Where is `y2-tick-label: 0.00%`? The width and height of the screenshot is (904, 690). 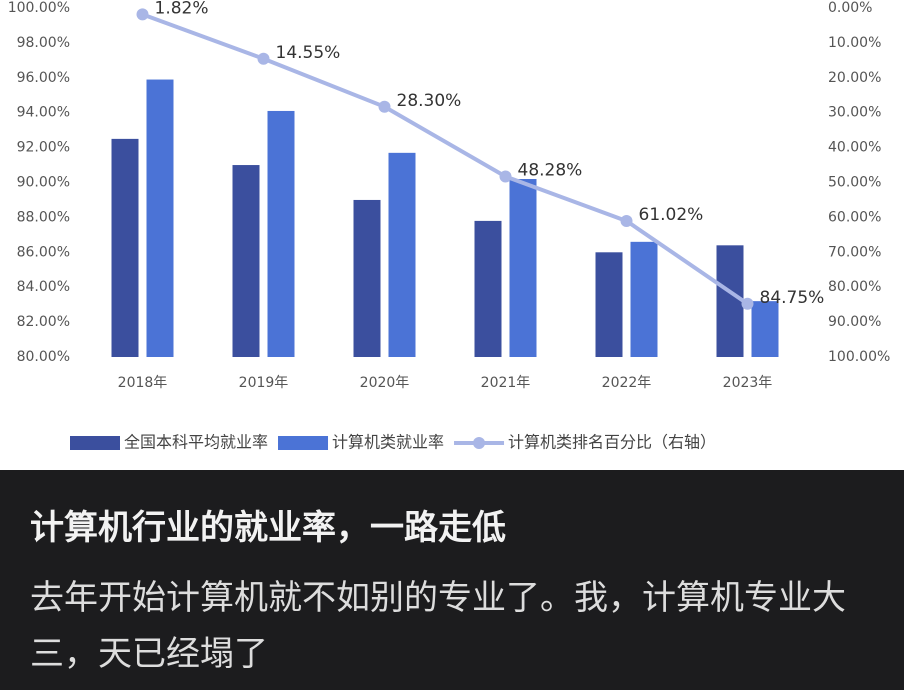 y2-tick-label: 0.00% is located at coordinates (850, 8).